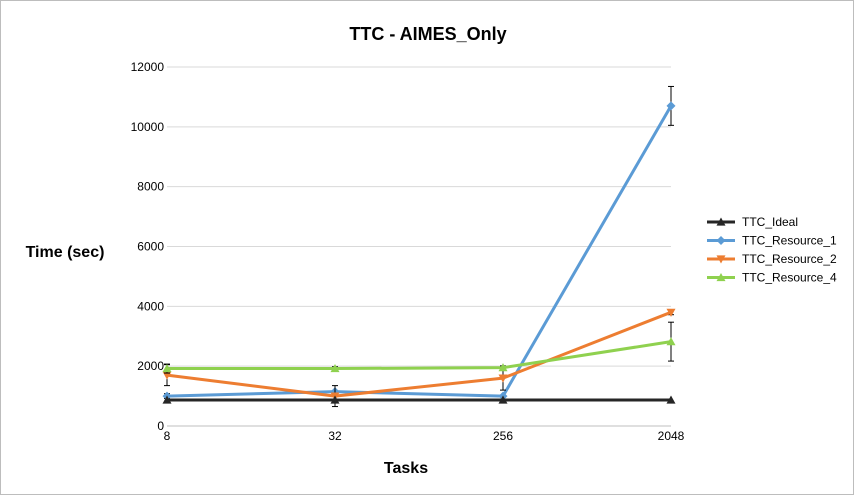 The width and height of the screenshot is (854, 499). What do you see at coordinates (167, 436) in the screenshot?
I see `x-tick-label: 8` at bounding box center [167, 436].